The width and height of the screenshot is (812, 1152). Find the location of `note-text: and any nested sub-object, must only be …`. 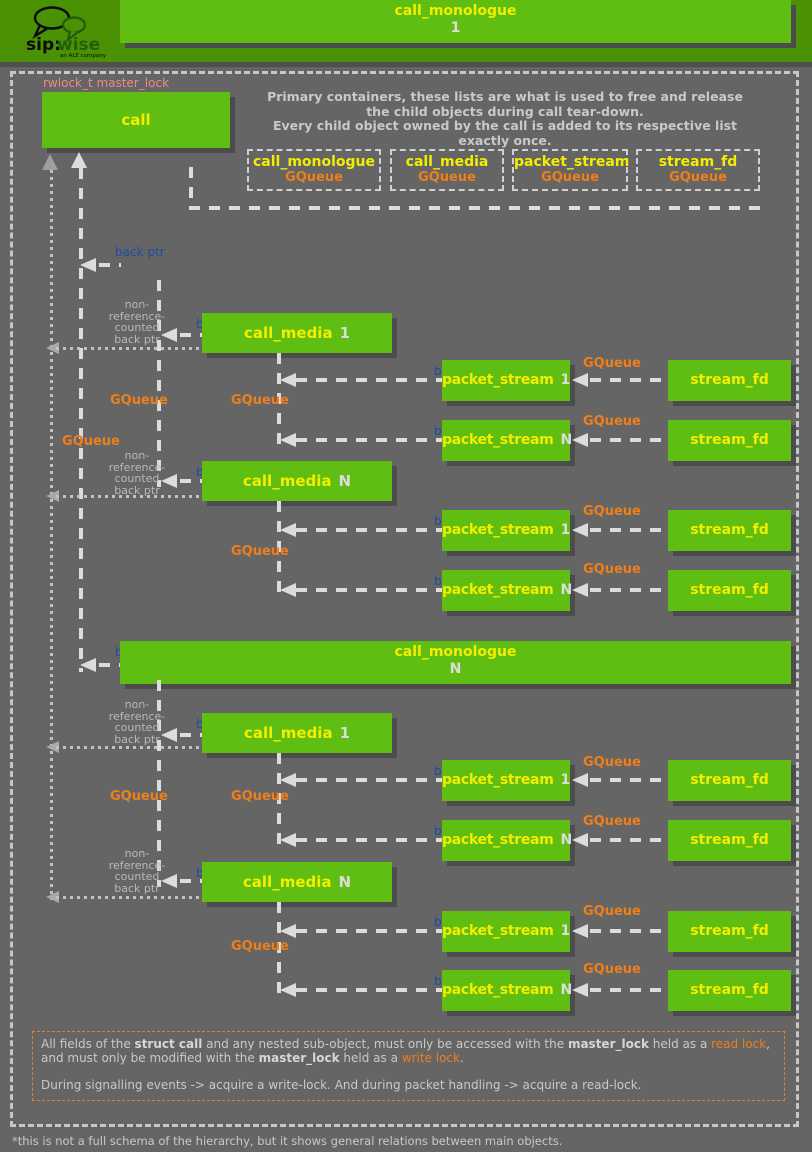

note-text: and any nested sub-object, must only be … is located at coordinates (385, 1044).